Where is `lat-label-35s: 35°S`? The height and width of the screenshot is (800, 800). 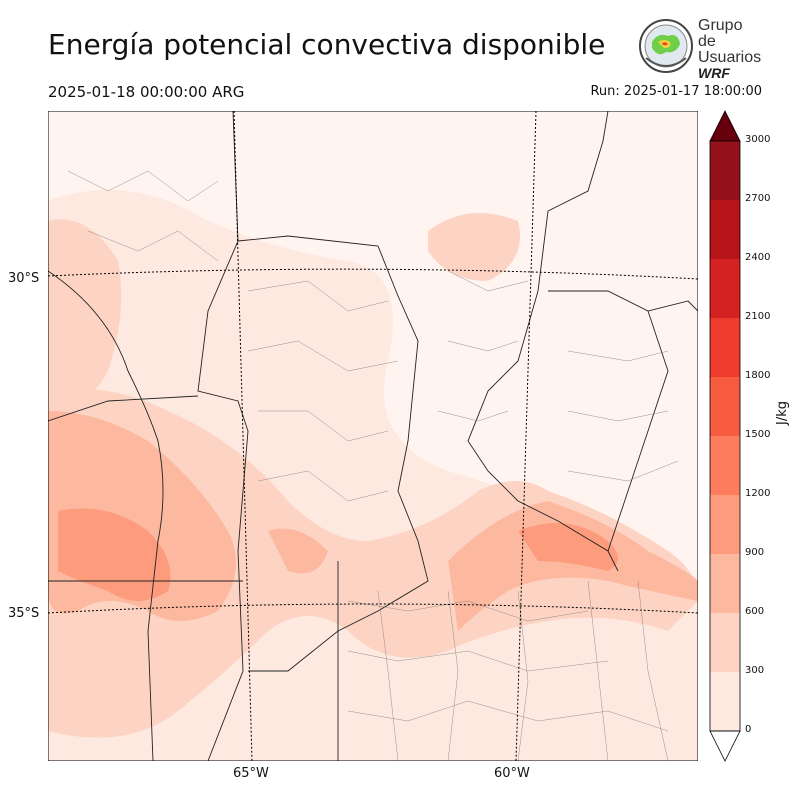
lat-label-35s: 35°S is located at coordinates (24, 613).